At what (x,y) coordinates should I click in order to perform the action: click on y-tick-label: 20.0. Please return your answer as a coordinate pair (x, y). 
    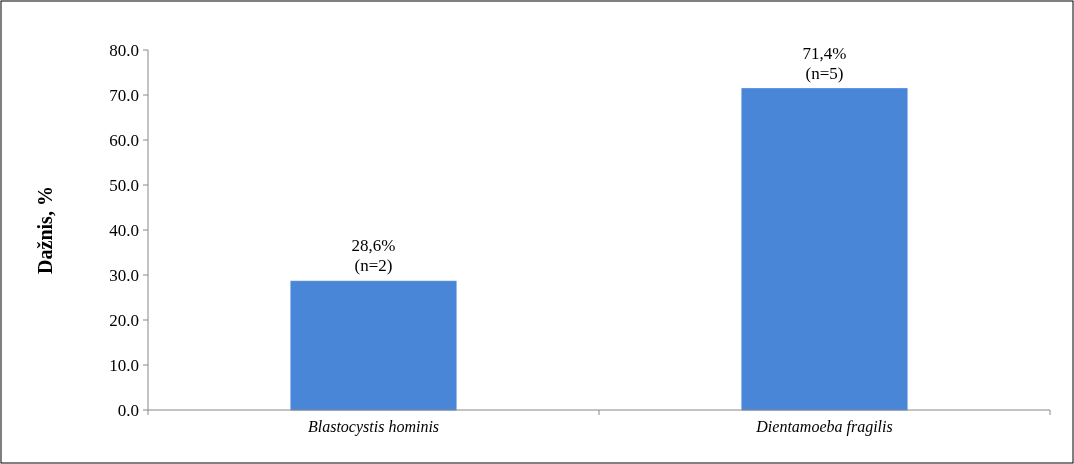
    Looking at the image, I should click on (124, 320).